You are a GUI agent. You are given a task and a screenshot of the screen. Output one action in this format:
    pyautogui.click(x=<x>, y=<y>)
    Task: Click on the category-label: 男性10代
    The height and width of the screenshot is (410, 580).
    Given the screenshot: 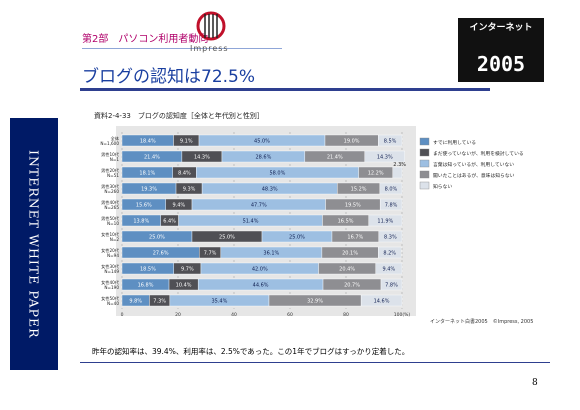 What is the action you would take?
    pyautogui.click(x=110, y=154)
    